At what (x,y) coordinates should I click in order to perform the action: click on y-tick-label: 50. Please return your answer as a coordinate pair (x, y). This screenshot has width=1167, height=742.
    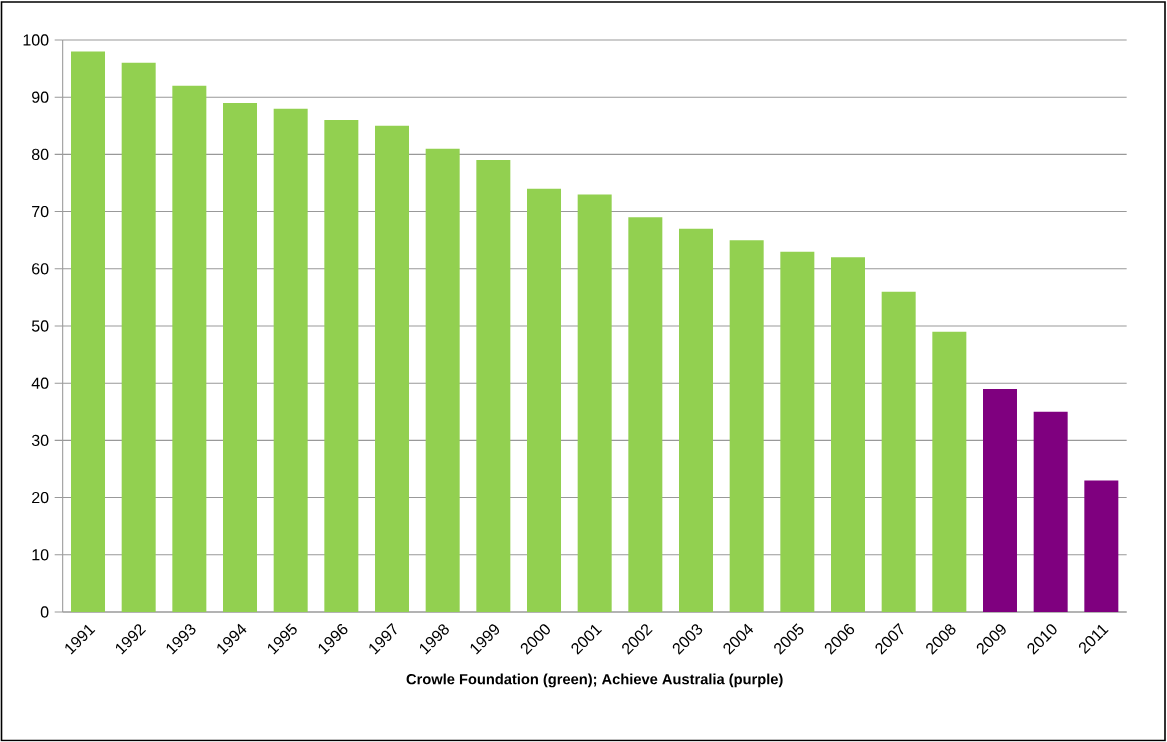
    Looking at the image, I should click on (40, 326).